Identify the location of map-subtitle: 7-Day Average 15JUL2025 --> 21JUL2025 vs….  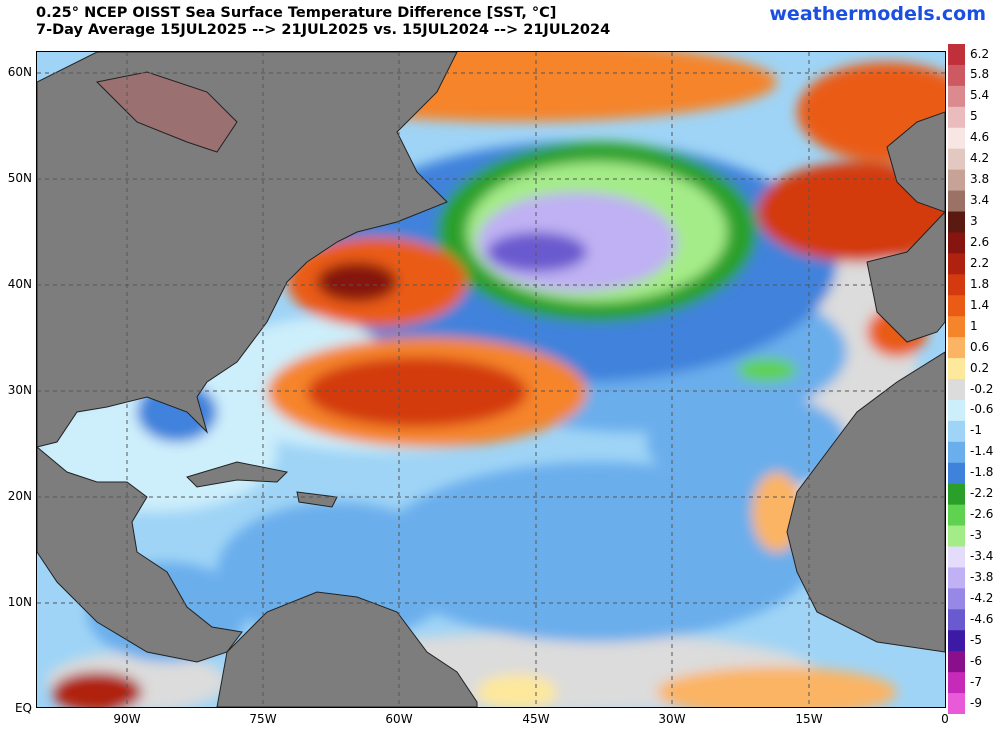
(323, 30).